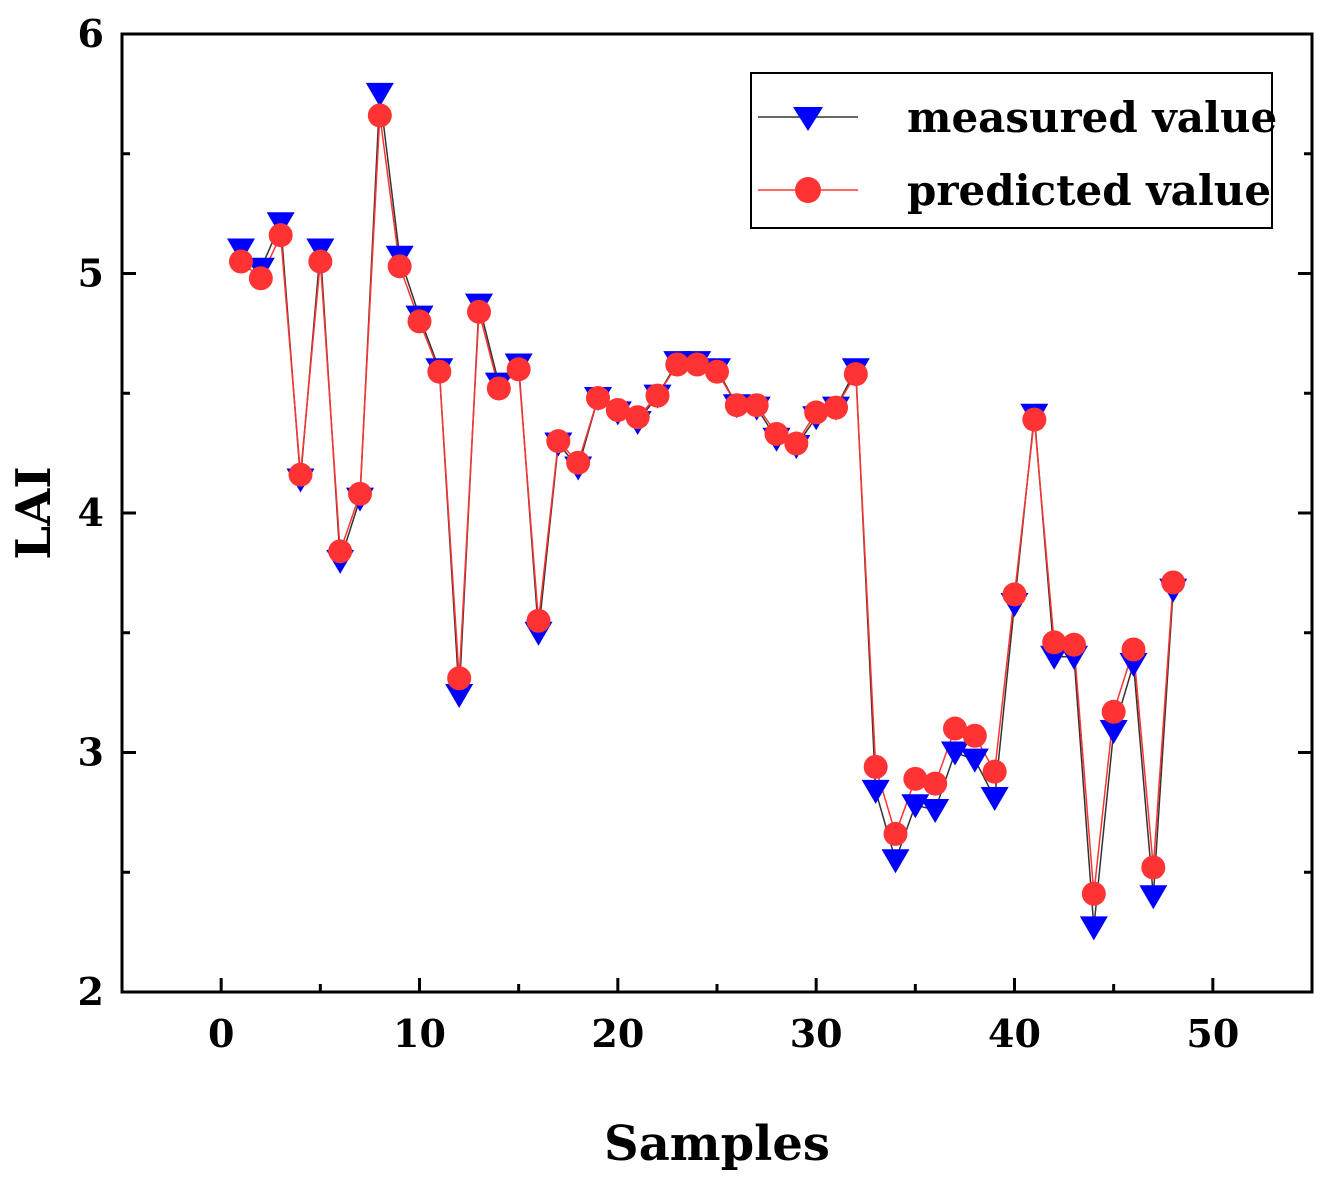 The image size is (1324, 1183). Describe the element at coordinates (1212, 1033) in the screenshot. I see `x-tick-label: 50` at that location.